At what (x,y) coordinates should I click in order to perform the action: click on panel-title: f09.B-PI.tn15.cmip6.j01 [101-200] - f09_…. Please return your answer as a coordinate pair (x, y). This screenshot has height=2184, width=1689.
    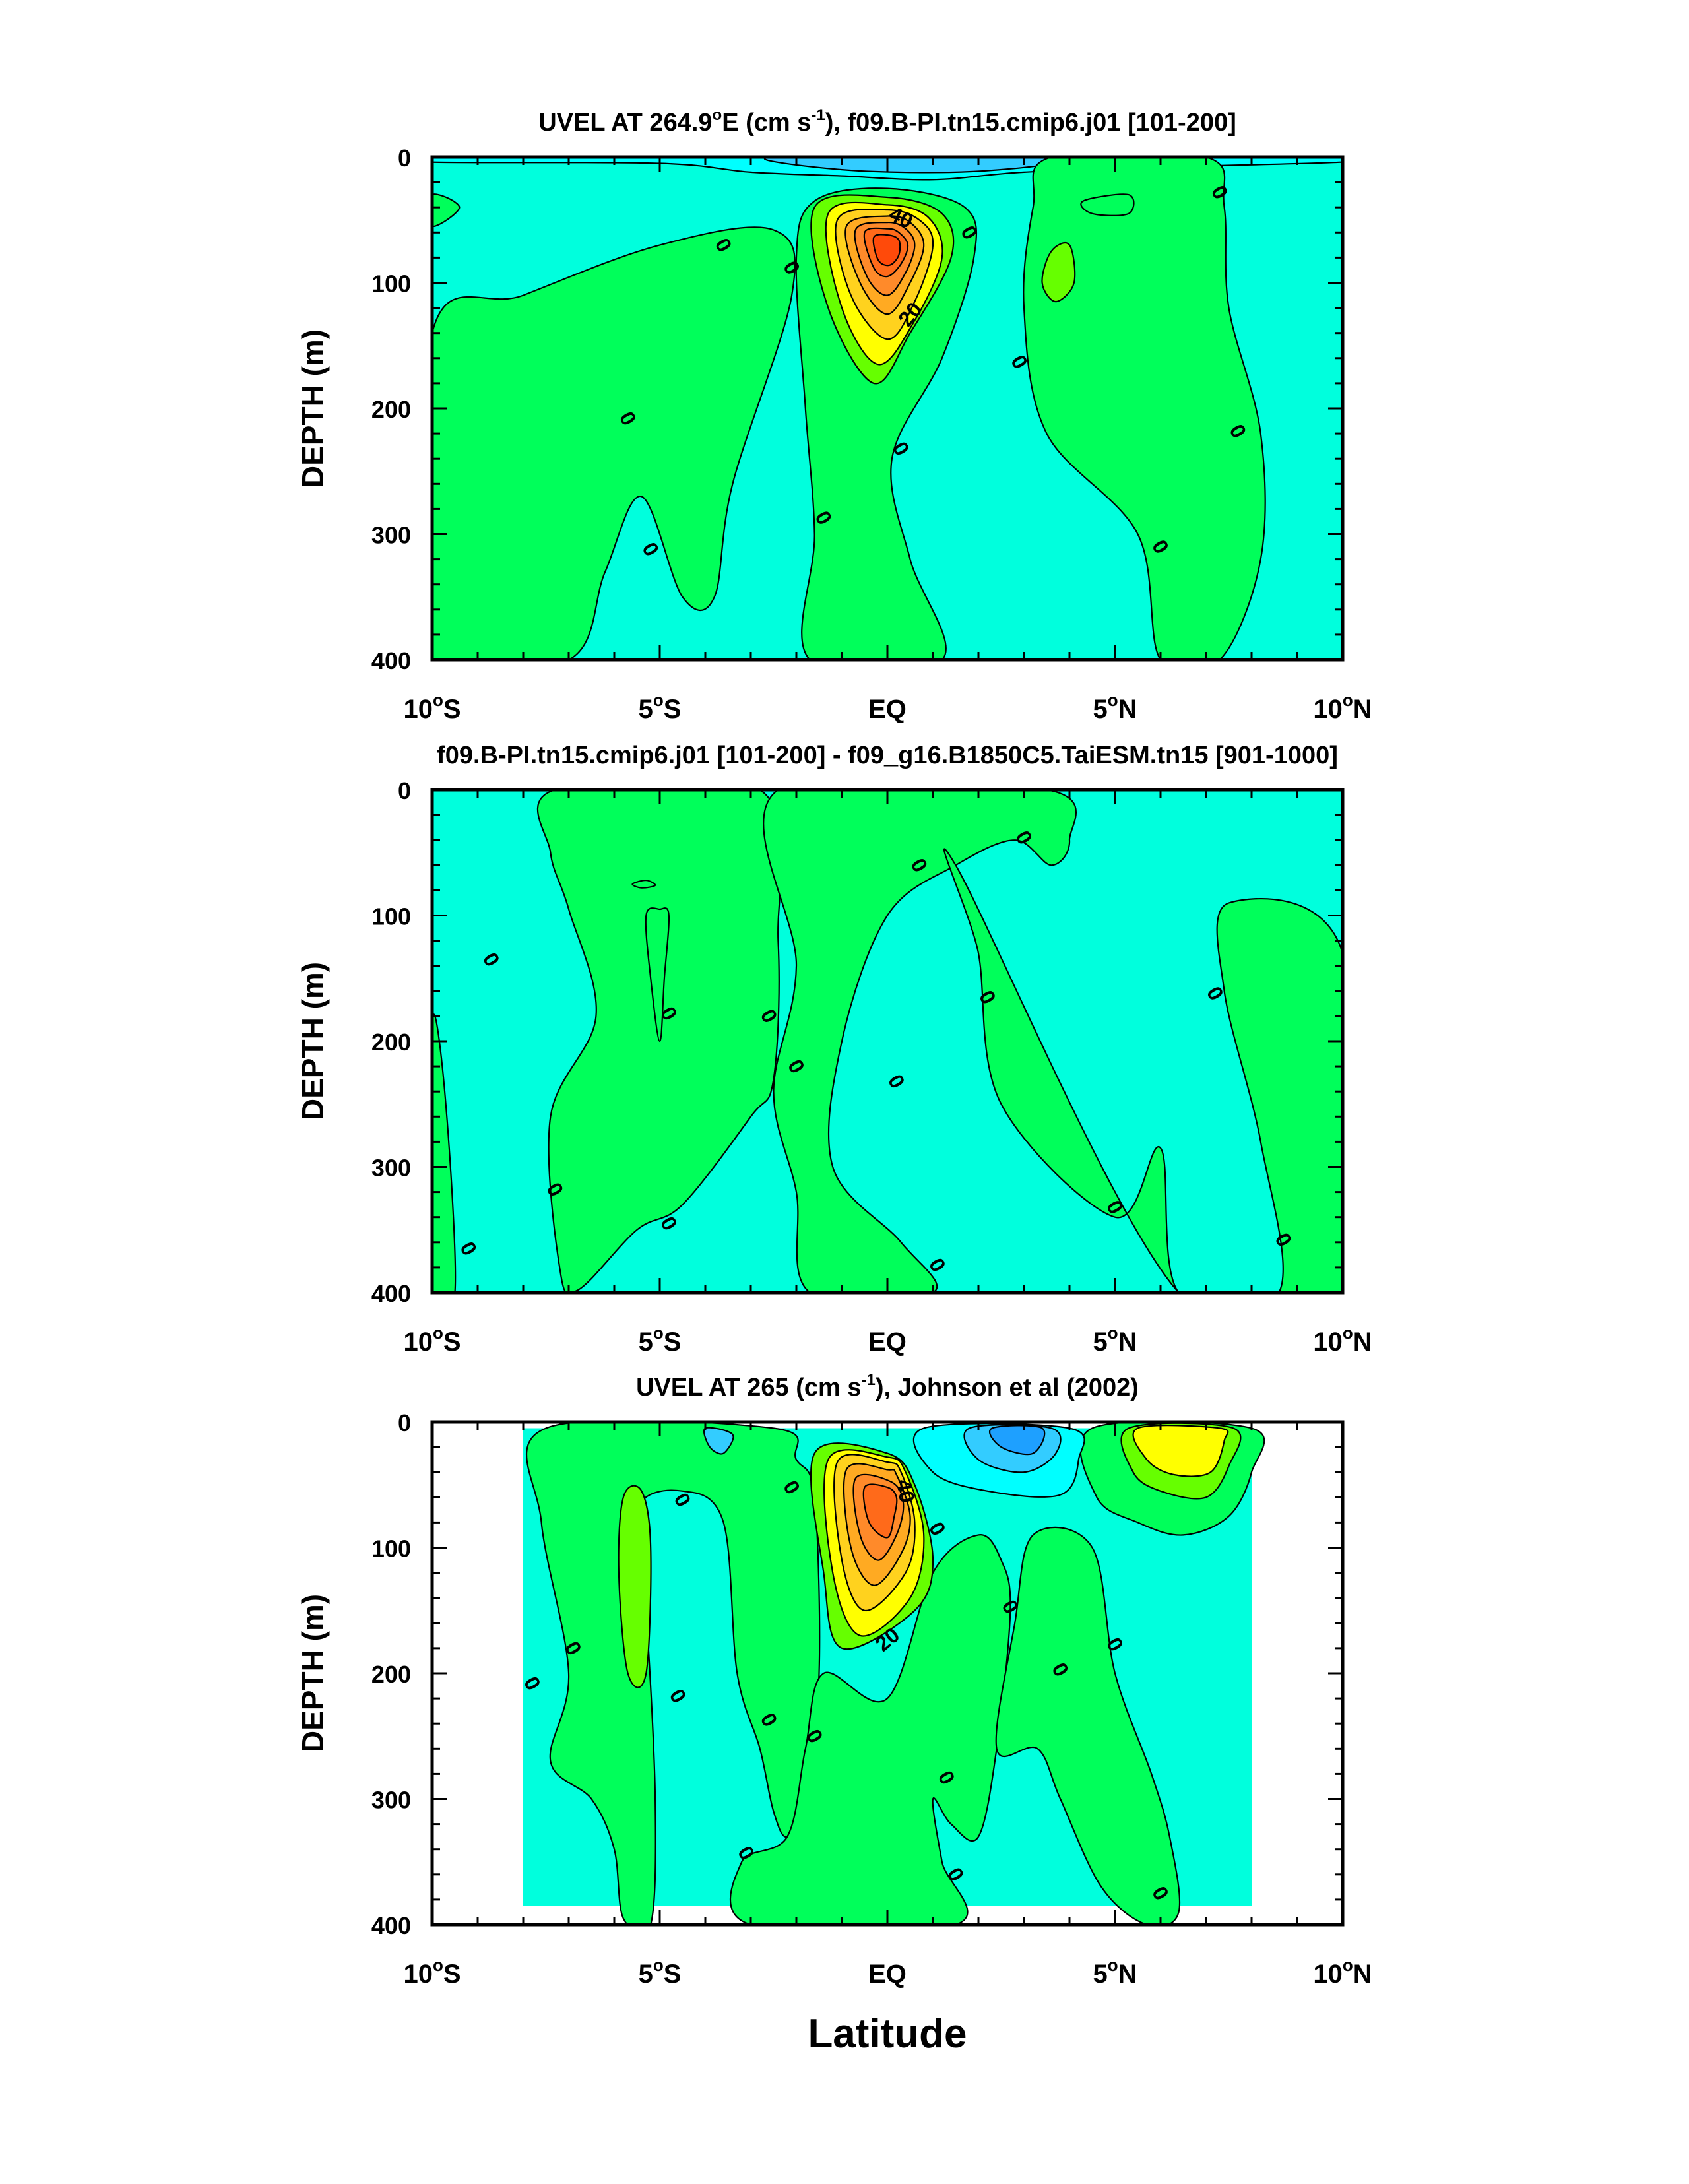
    Looking at the image, I should click on (887, 755).